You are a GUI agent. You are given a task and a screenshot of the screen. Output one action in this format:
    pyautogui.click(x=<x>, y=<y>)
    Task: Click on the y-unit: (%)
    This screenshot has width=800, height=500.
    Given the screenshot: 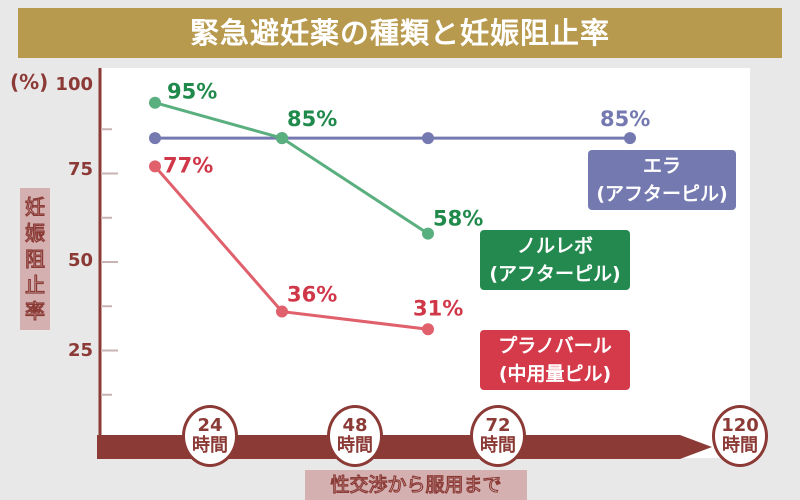 What is the action you would take?
    pyautogui.click(x=29, y=82)
    